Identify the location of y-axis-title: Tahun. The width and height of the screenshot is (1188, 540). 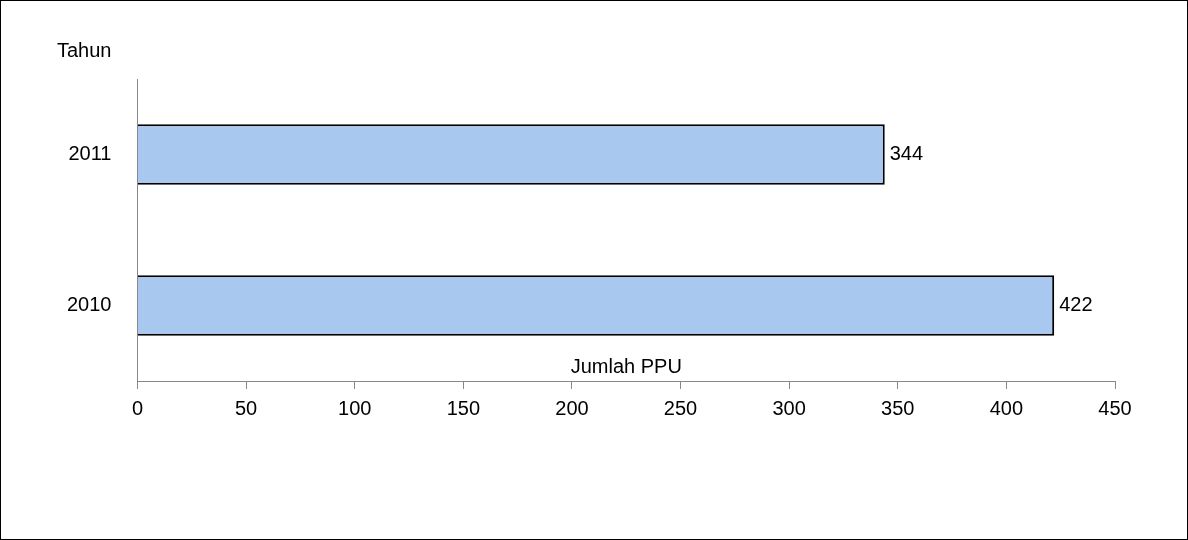
(84, 49).